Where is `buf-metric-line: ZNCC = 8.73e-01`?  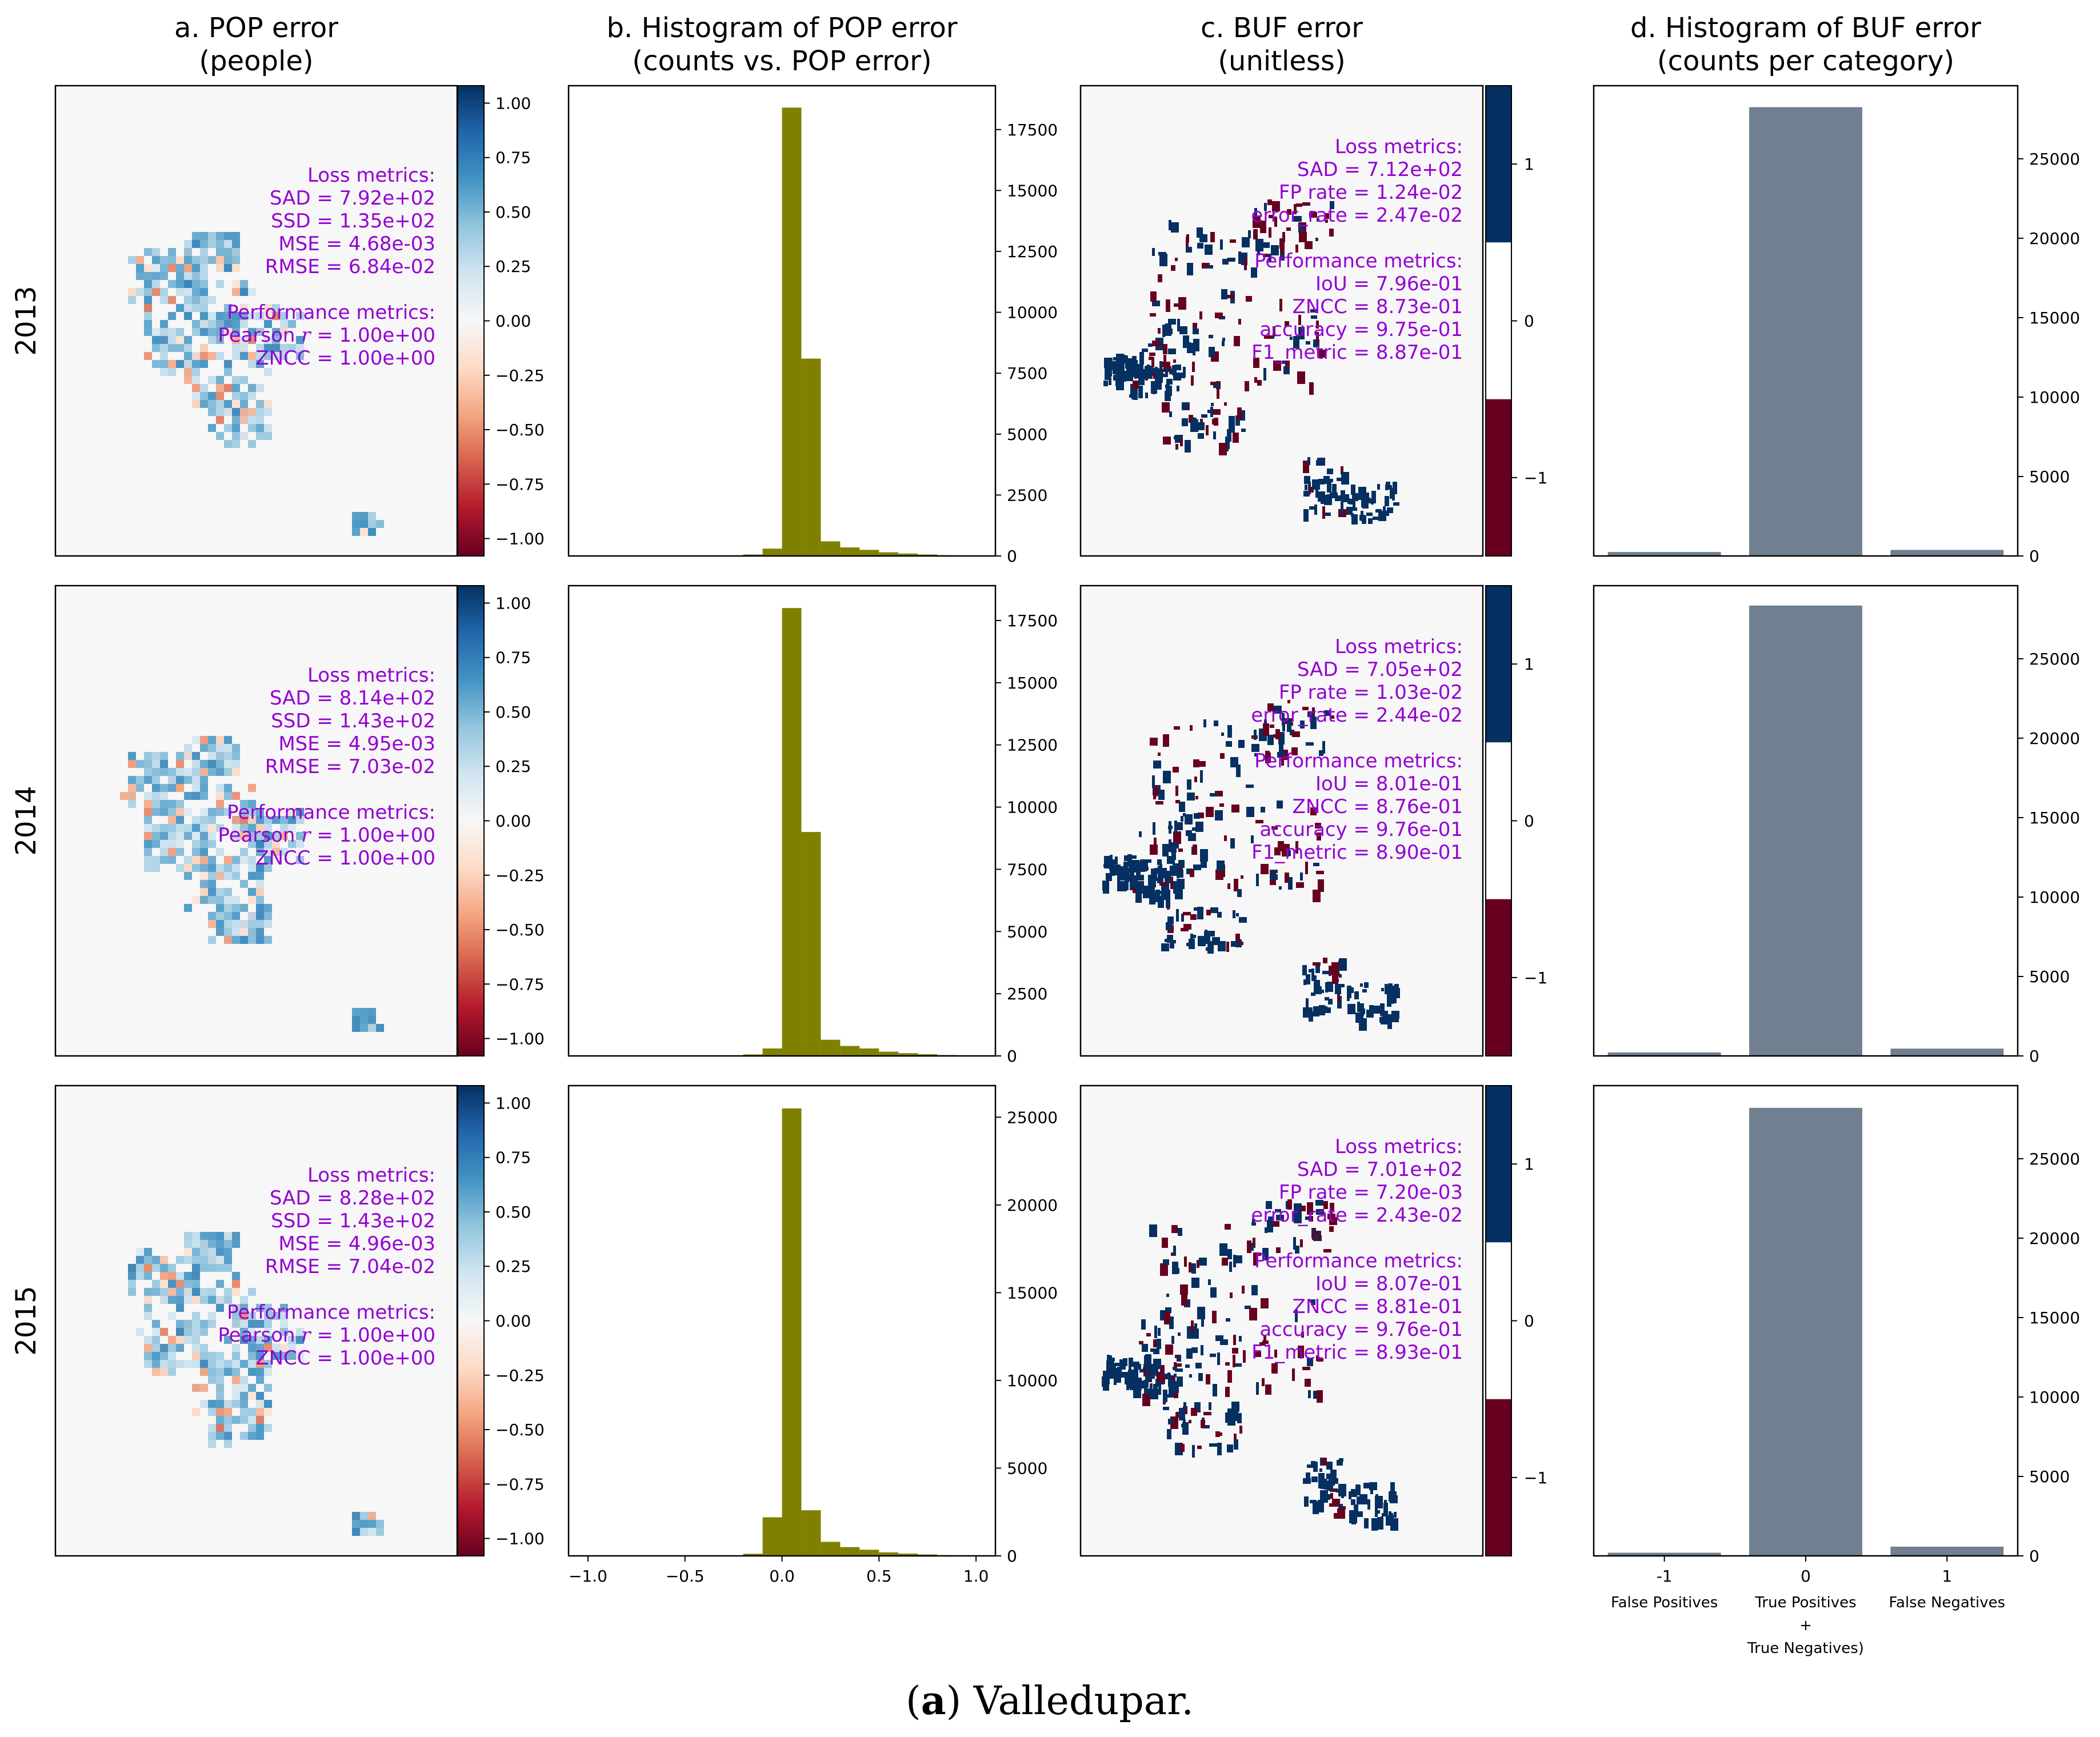
buf-metric-line: ZNCC = 8.73e-01 is located at coordinates (1378, 306).